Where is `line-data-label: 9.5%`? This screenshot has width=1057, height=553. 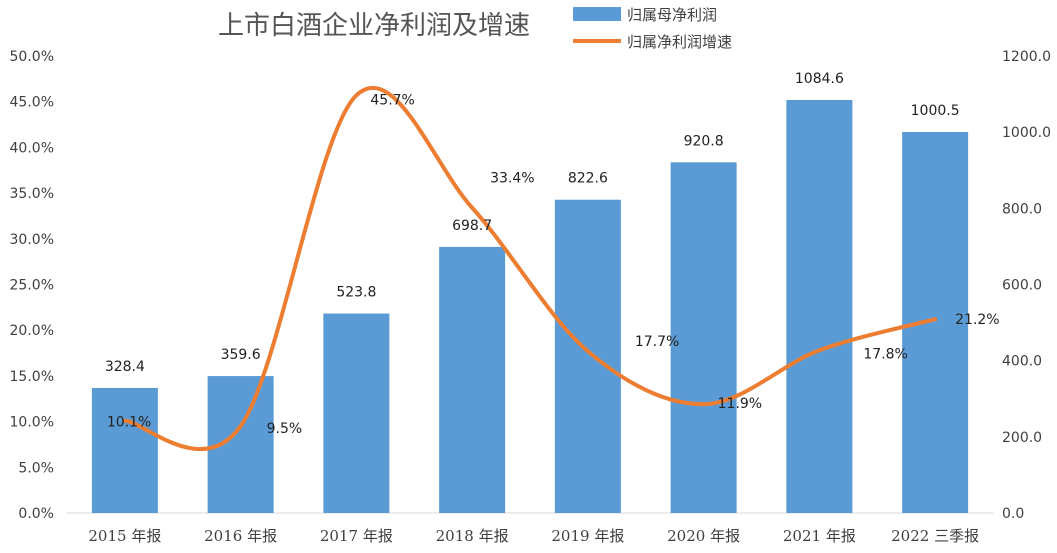
line-data-label: 9.5% is located at coordinates (285, 429).